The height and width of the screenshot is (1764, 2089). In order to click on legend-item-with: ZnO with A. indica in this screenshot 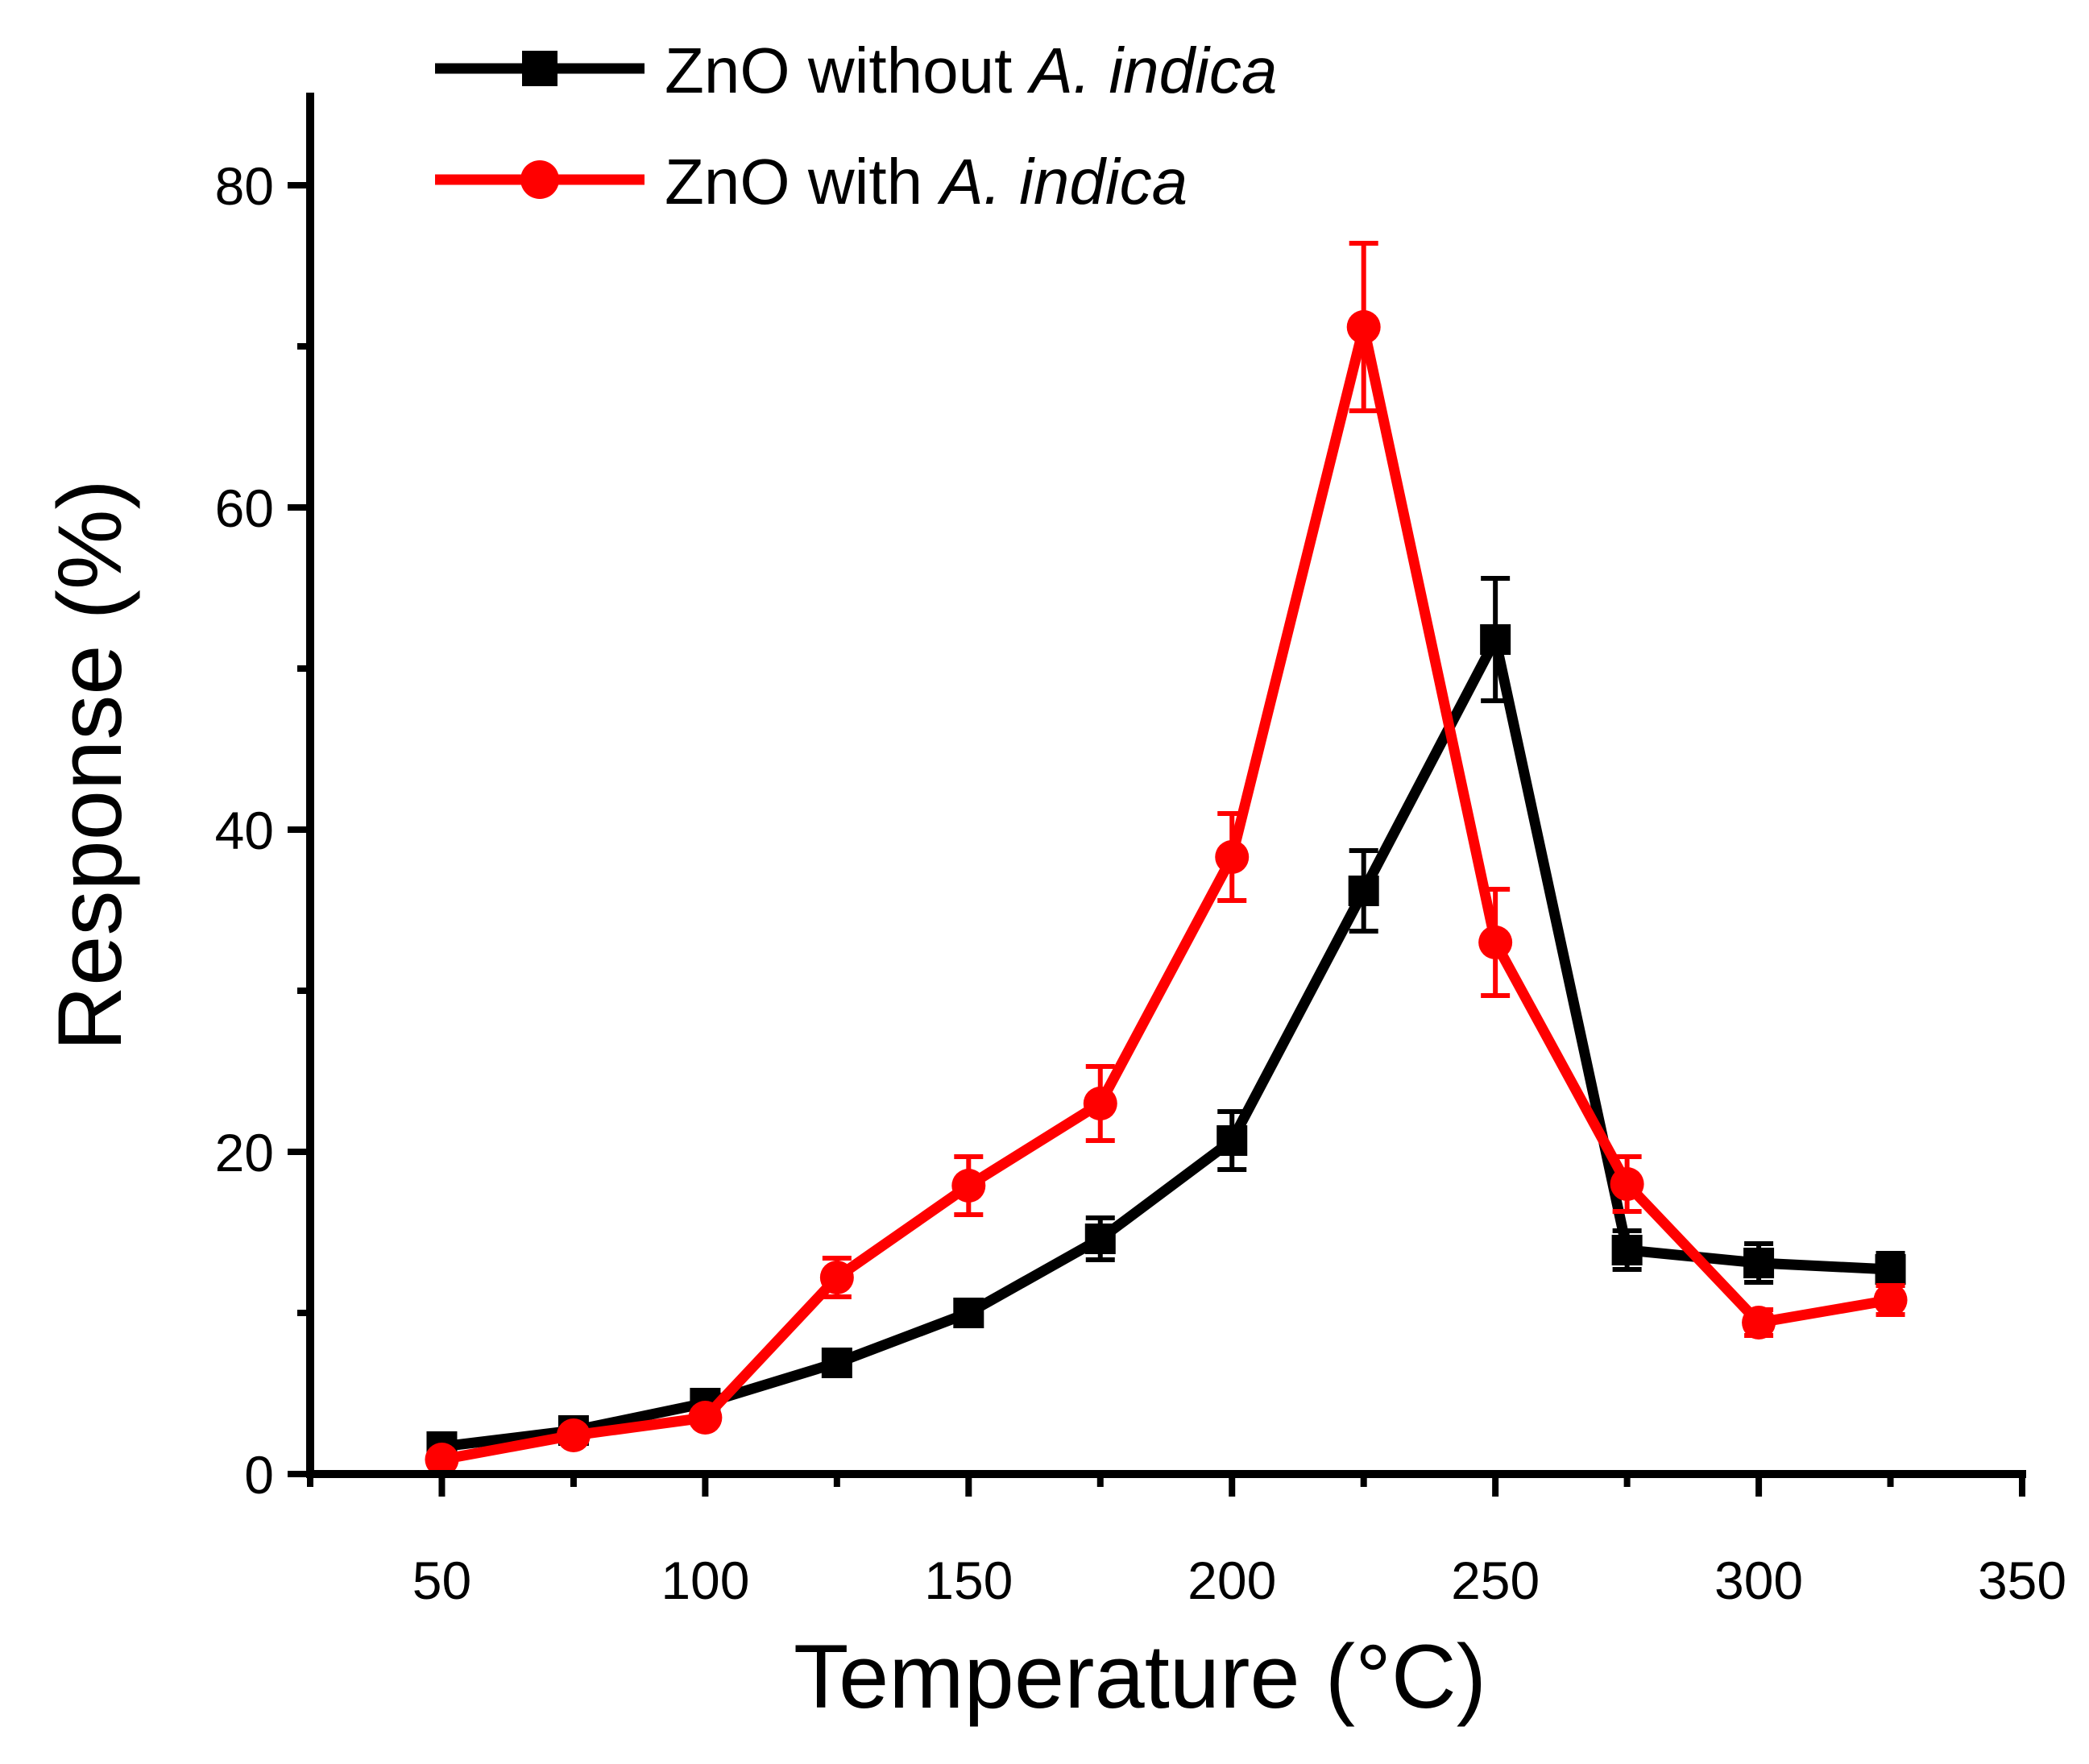, I will do `click(811, 181)`.